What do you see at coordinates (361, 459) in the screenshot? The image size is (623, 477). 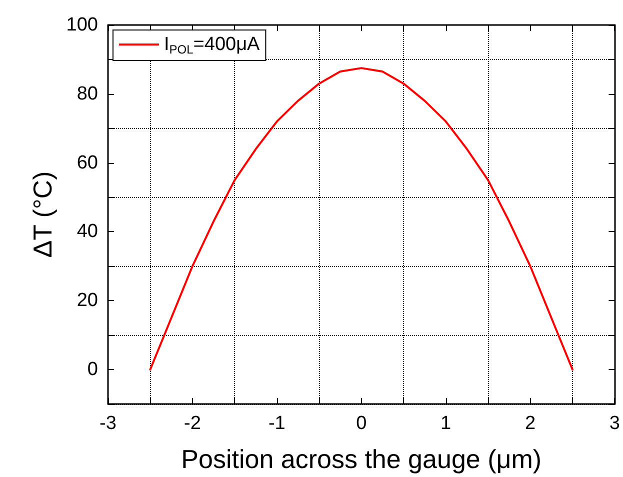 I see `x-axis-title: Position across the gauge (μm)` at bounding box center [361, 459].